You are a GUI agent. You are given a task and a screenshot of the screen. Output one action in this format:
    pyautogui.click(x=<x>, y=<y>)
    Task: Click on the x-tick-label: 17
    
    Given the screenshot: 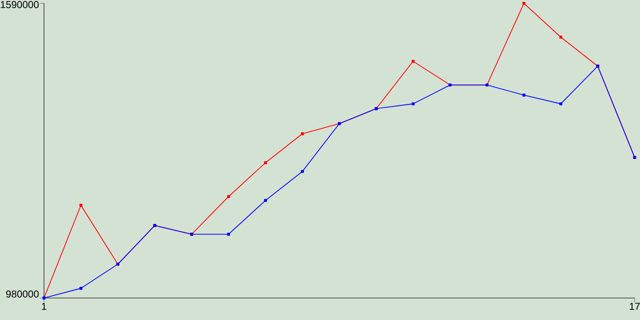 What is the action you would take?
    pyautogui.click(x=635, y=306)
    